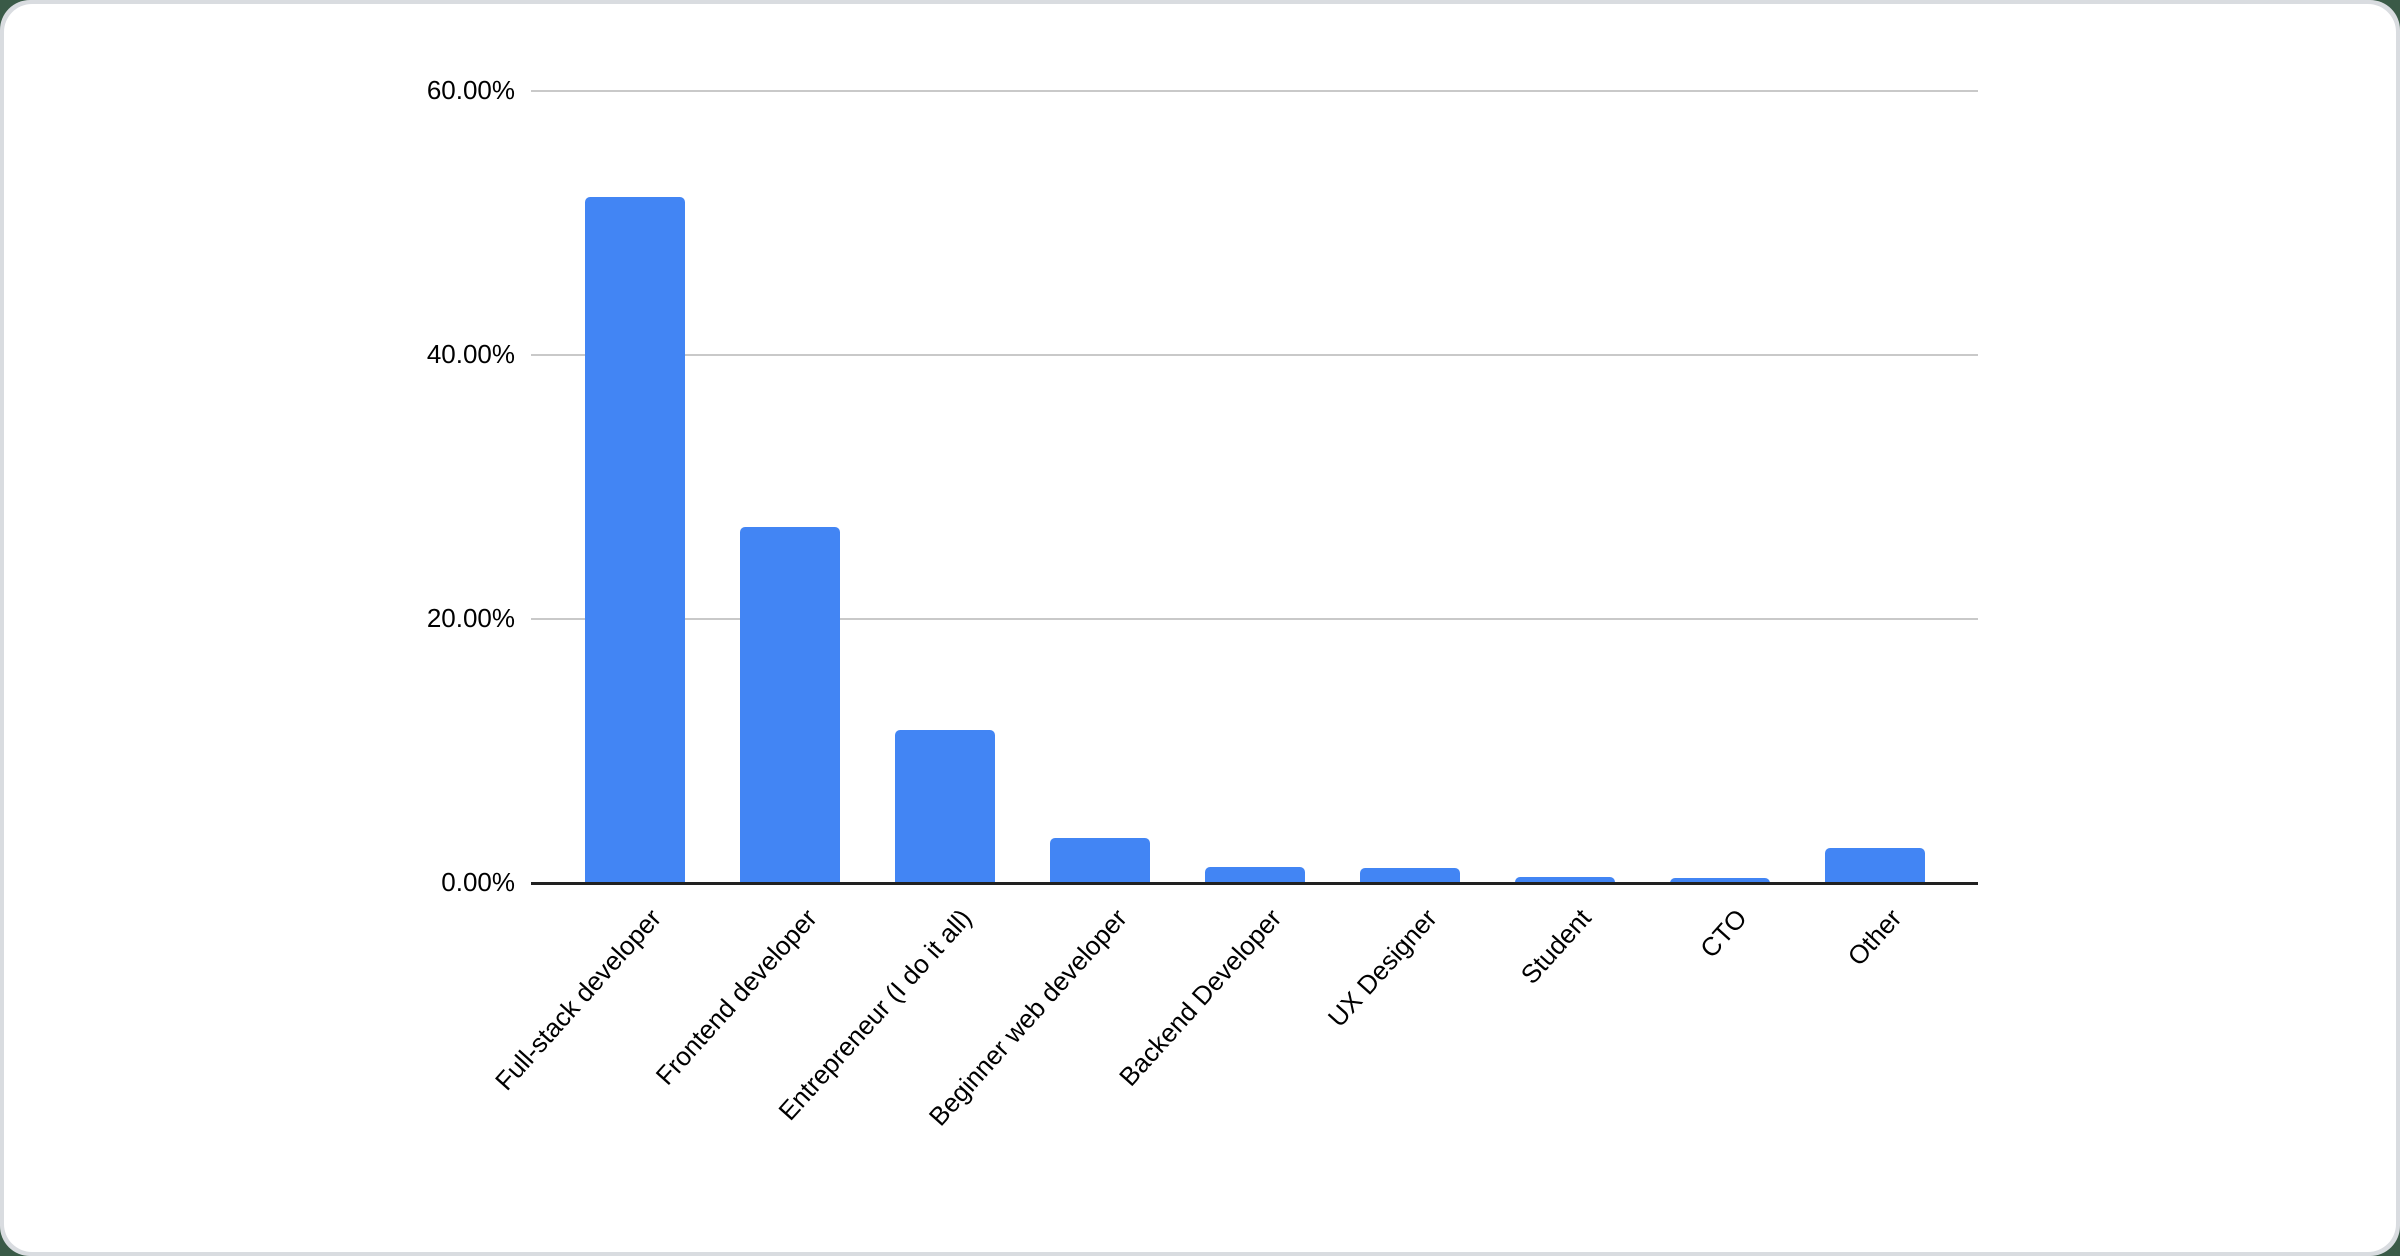 Image resolution: width=2400 pixels, height=1256 pixels. Describe the element at coordinates (790, 704) in the screenshot. I see `bar-frontend-developer` at that location.